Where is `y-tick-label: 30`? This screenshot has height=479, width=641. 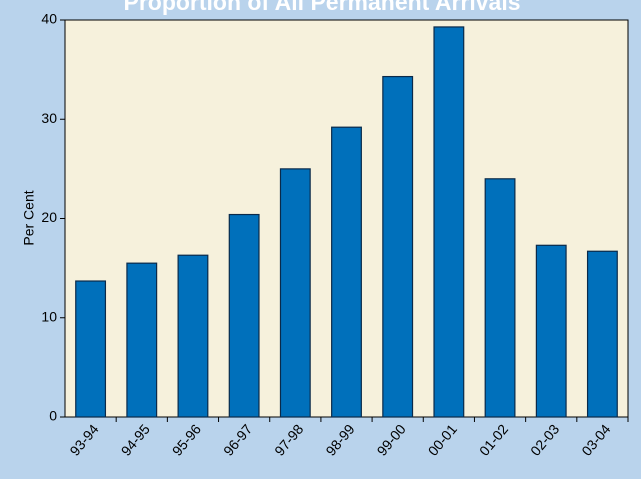 y-tick-label: 30 is located at coordinates (49, 118).